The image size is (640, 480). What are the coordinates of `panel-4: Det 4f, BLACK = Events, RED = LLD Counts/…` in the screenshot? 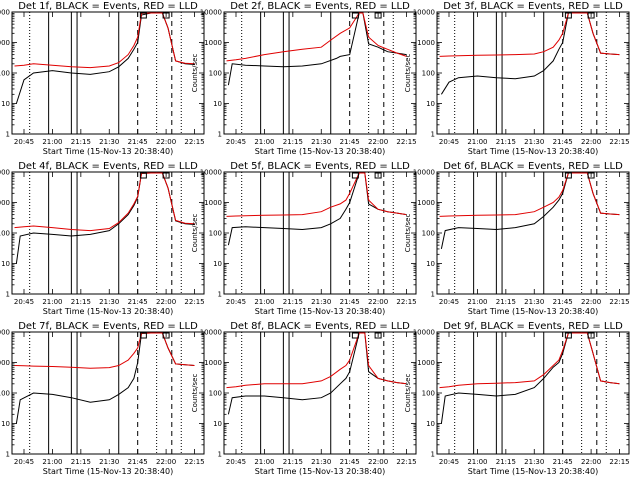 It's located at (102, 238).